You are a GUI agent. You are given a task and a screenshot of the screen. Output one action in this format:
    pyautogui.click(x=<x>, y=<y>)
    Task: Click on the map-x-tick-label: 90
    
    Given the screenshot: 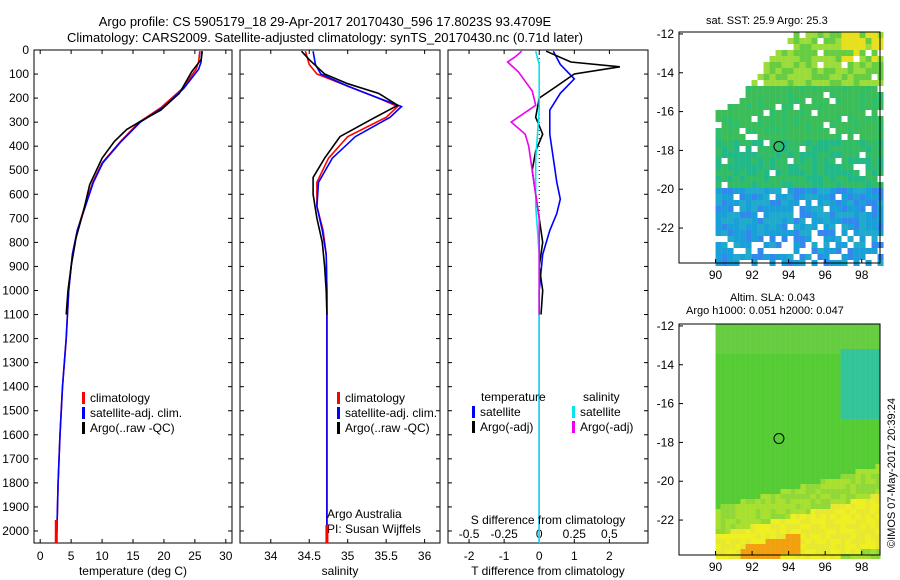 What is the action you would take?
    pyautogui.click(x=716, y=567)
    